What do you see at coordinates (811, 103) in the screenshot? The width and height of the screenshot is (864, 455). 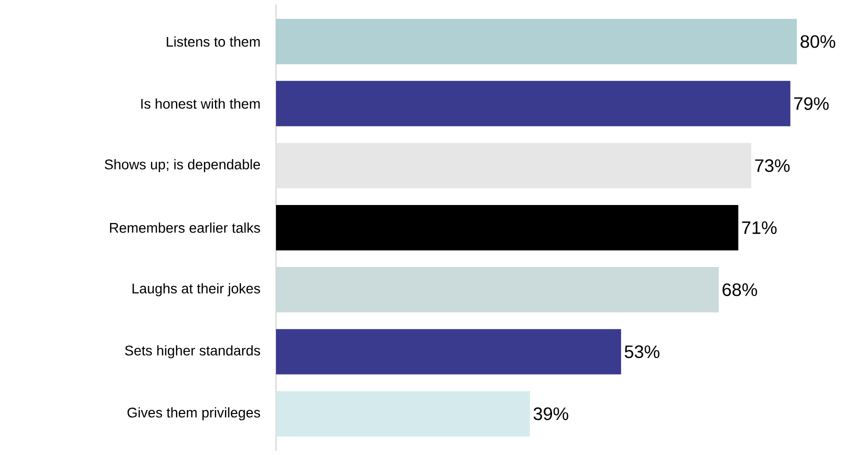 I see `data-label: 79%` at bounding box center [811, 103].